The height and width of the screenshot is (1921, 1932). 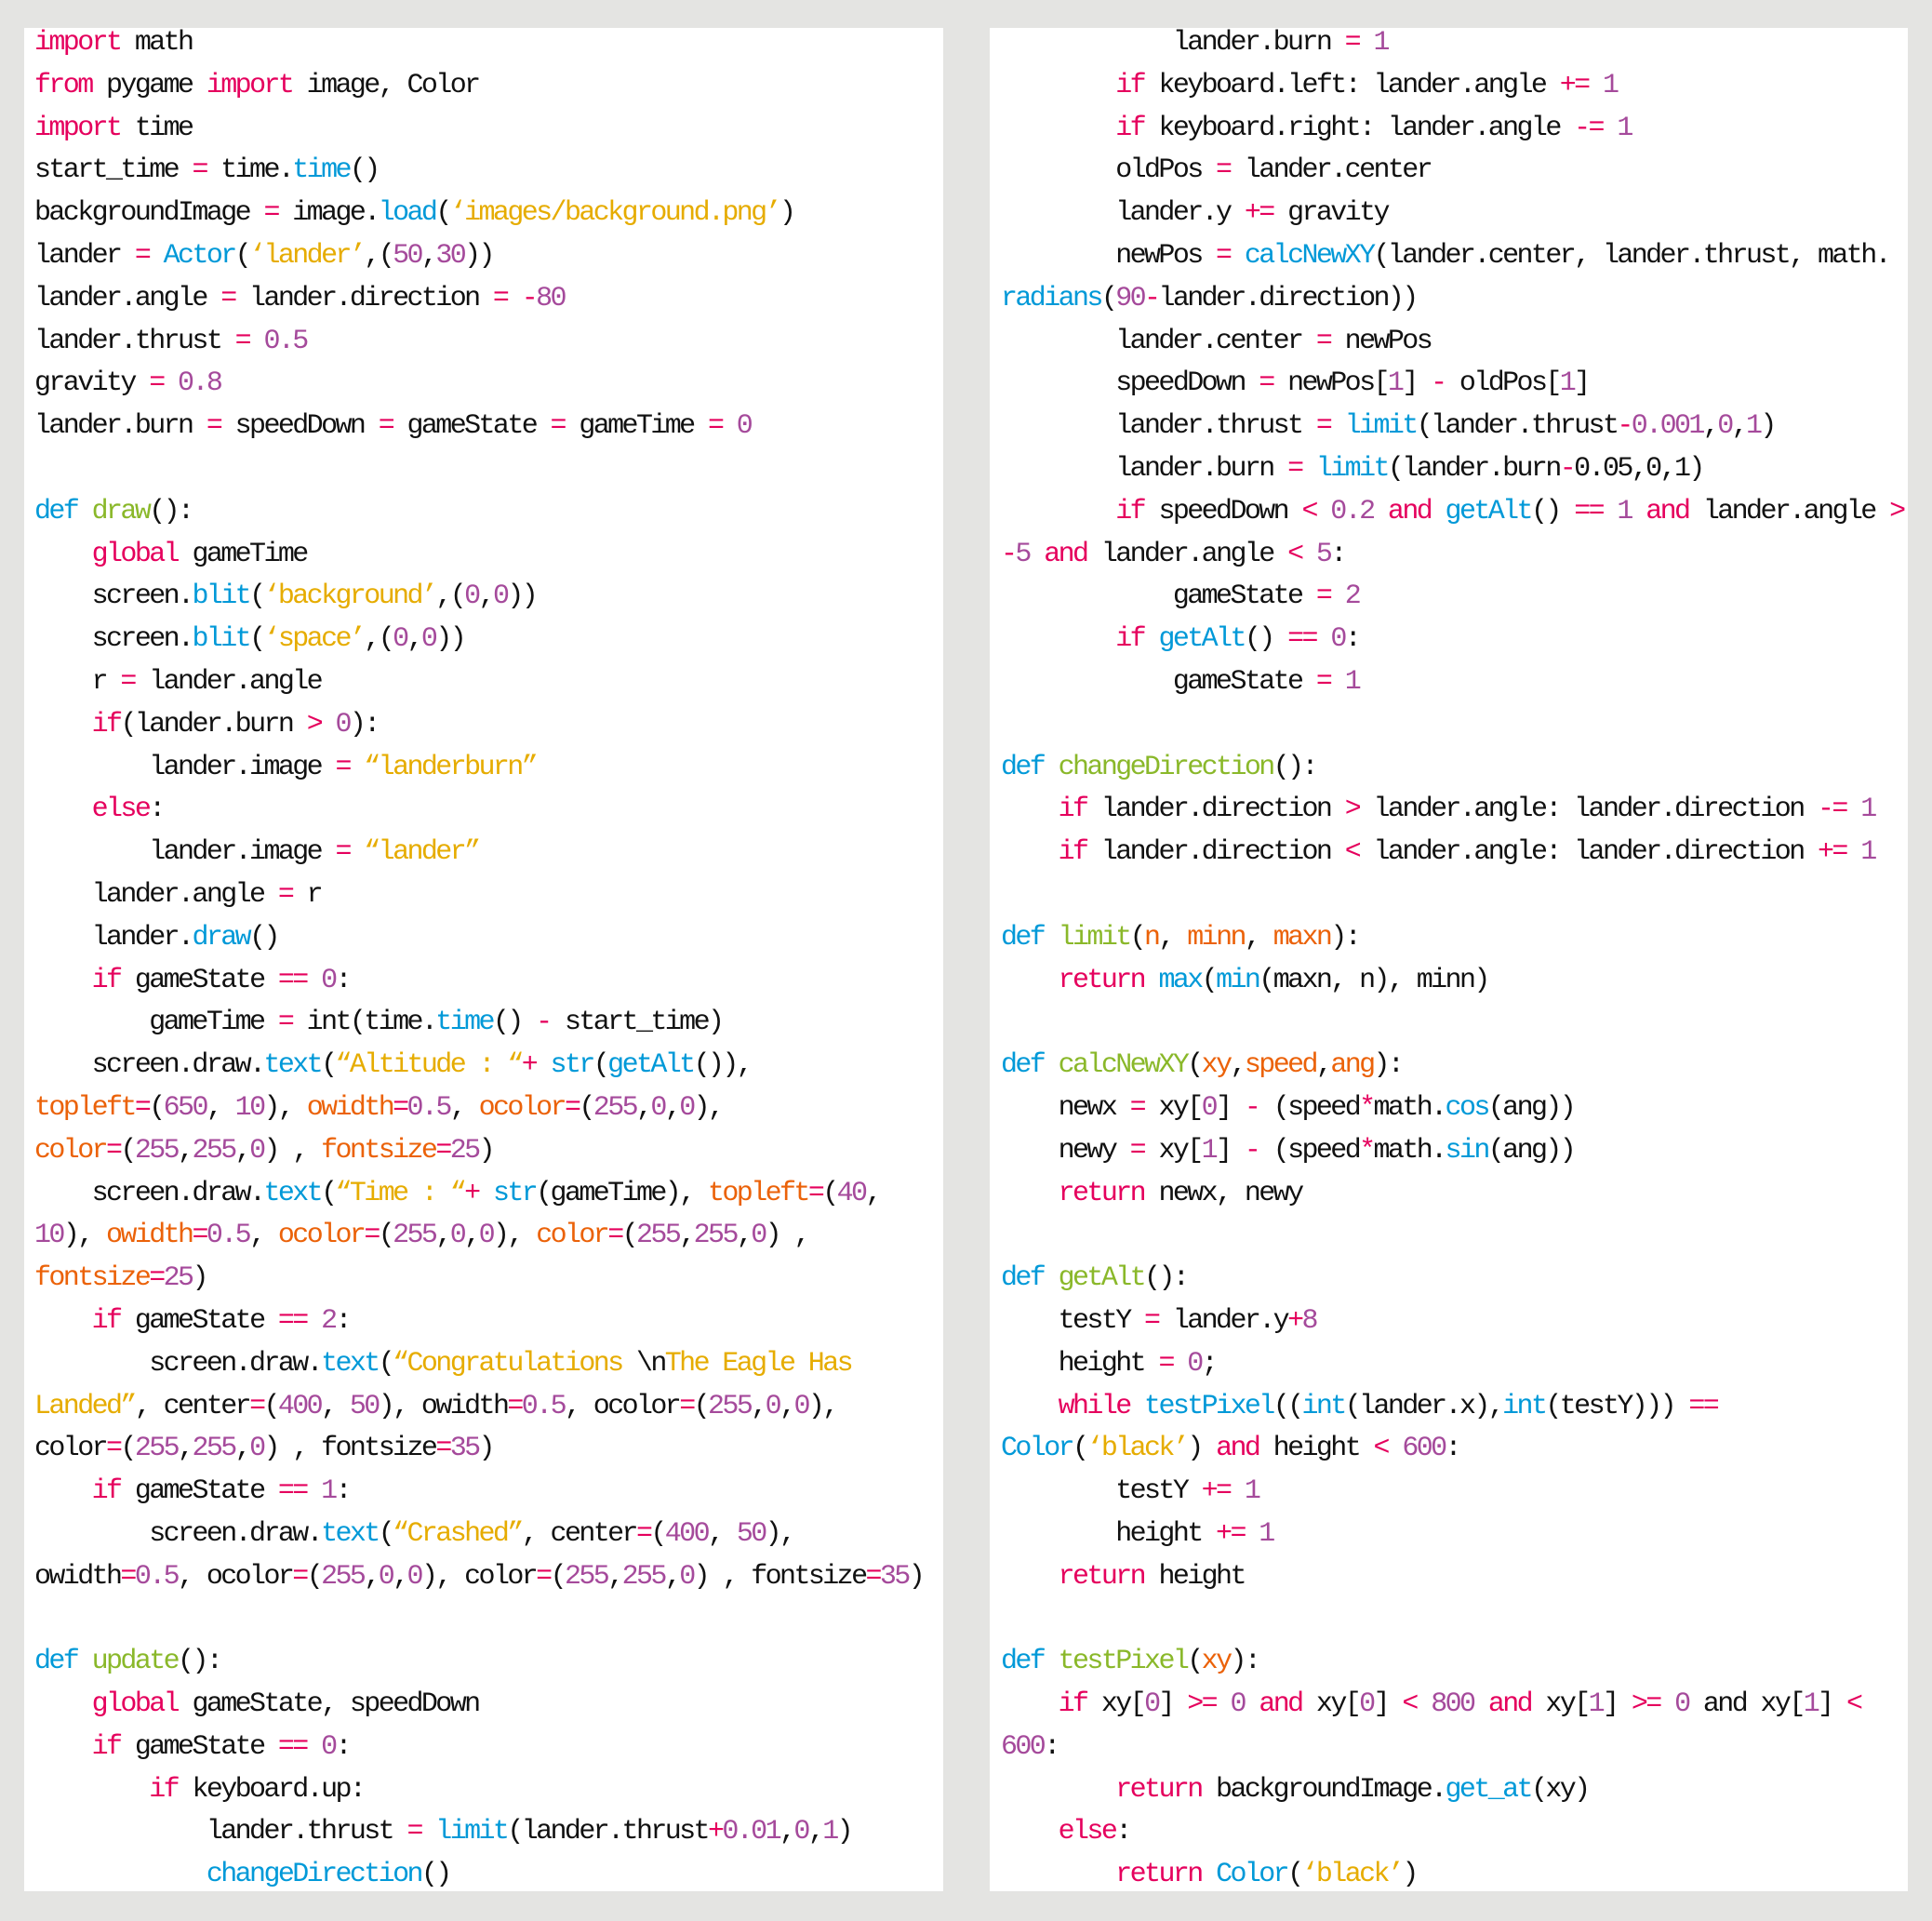 I want to click on code-token: Color, so click(x=1038, y=1449).